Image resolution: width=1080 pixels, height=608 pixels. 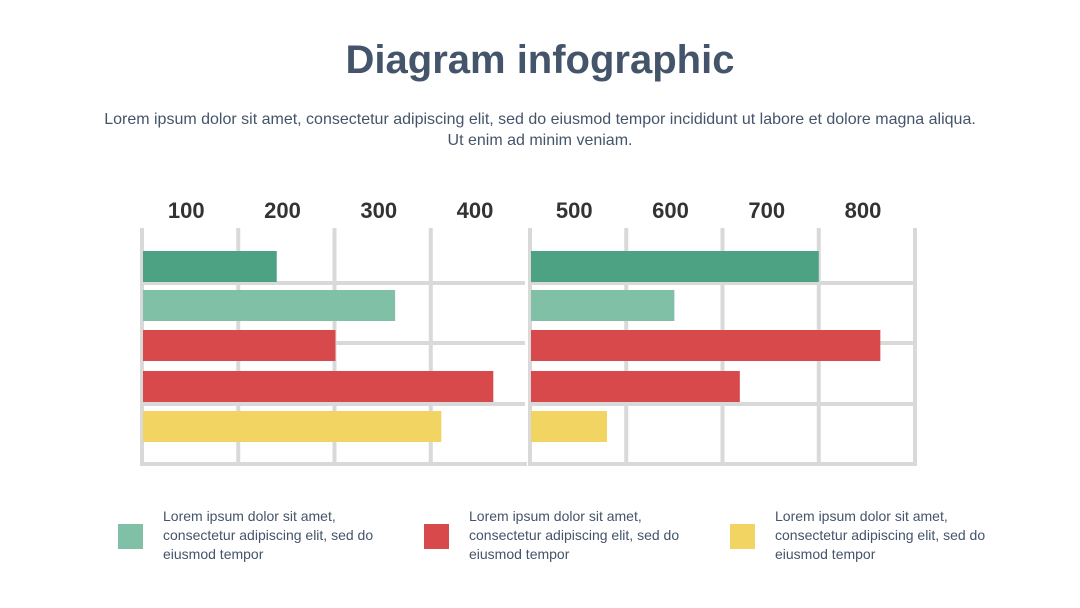 What do you see at coordinates (540, 60) in the screenshot?
I see `page-title: Diagram infographic` at bounding box center [540, 60].